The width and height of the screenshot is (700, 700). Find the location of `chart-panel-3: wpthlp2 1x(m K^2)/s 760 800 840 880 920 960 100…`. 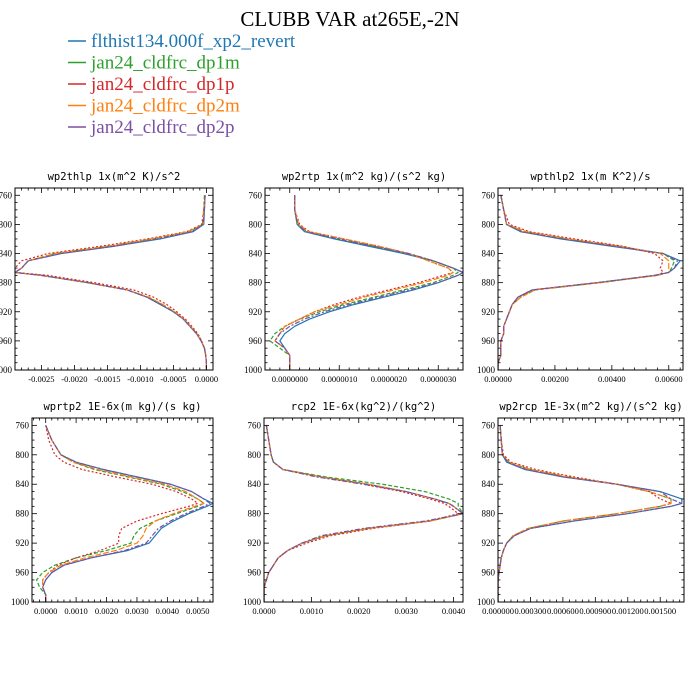

chart-panel-3: wpthlp2 1x(m K^2)/s 760 800 840 880 920 960 100… is located at coordinates (580, 277).